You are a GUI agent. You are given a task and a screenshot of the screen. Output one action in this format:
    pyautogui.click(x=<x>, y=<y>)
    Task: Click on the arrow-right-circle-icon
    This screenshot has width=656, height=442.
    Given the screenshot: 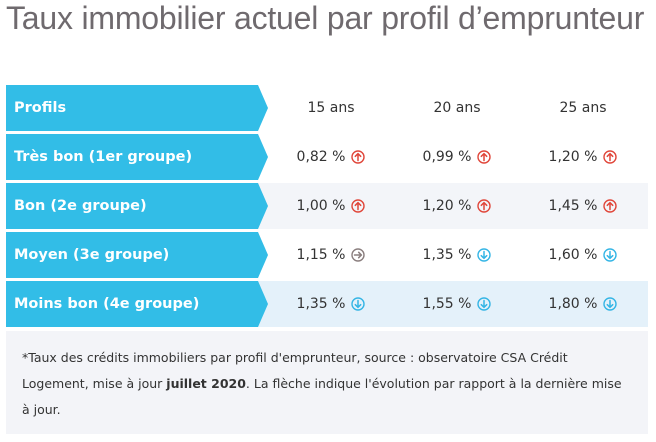 What is the action you would take?
    pyautogui.click(x=358, y=255)
    